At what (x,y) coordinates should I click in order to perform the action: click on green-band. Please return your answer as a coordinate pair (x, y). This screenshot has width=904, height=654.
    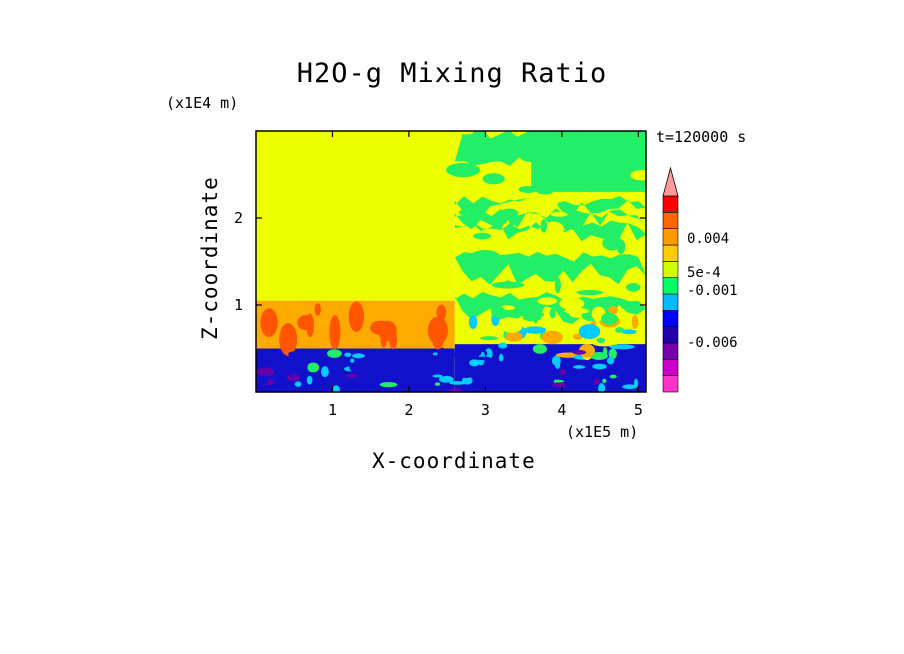
    Looking at the image, I should click on (550, 206).